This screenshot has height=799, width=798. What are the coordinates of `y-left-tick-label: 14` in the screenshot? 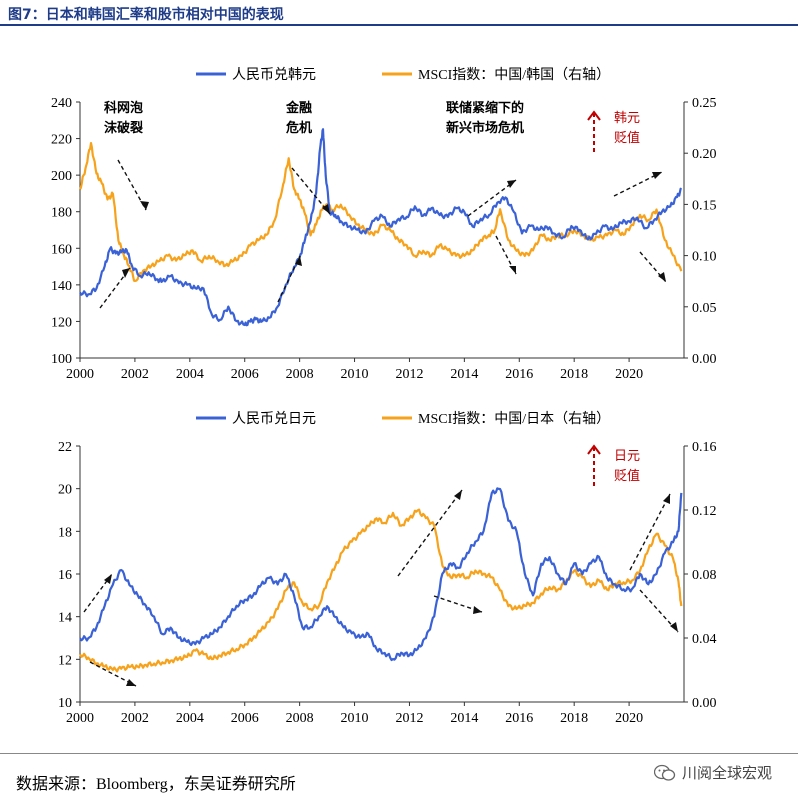 It's located at (65, 618).